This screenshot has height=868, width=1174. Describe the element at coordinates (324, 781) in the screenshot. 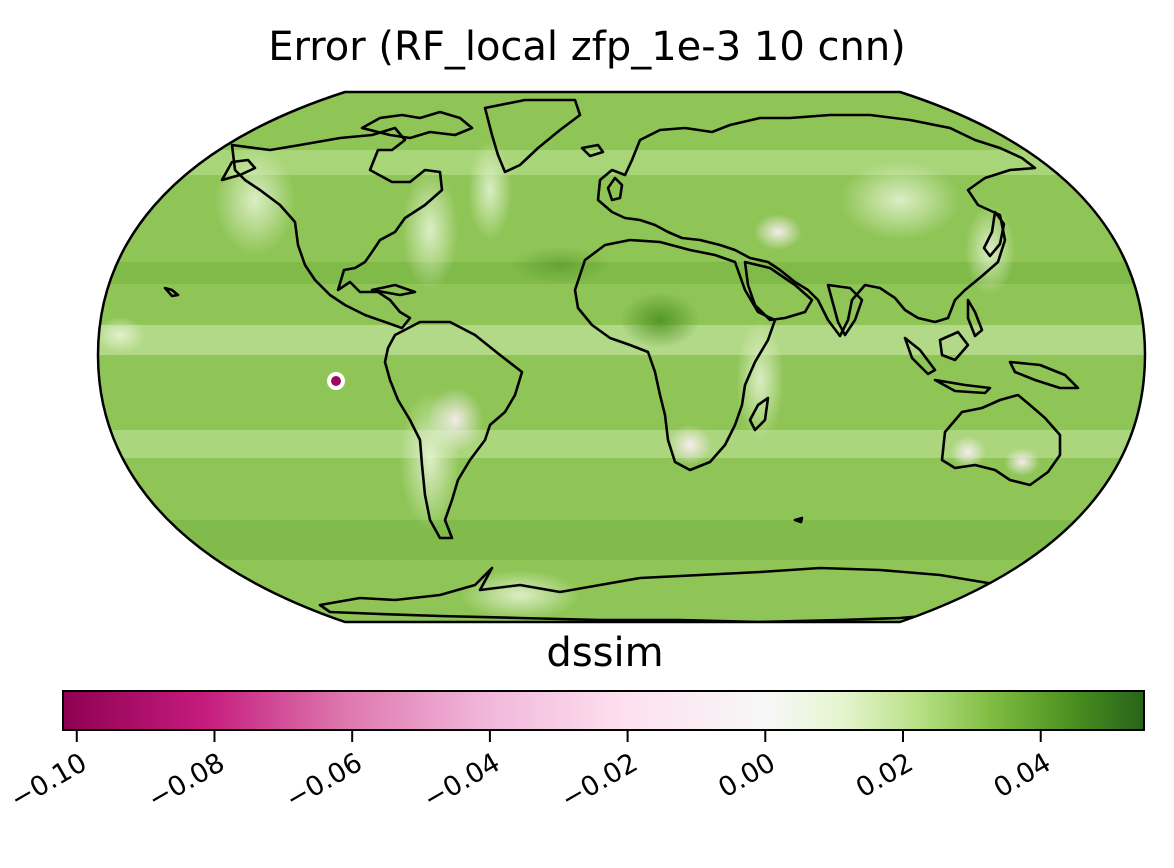

I see `colorbar-tick-label: −0.06` at that location.